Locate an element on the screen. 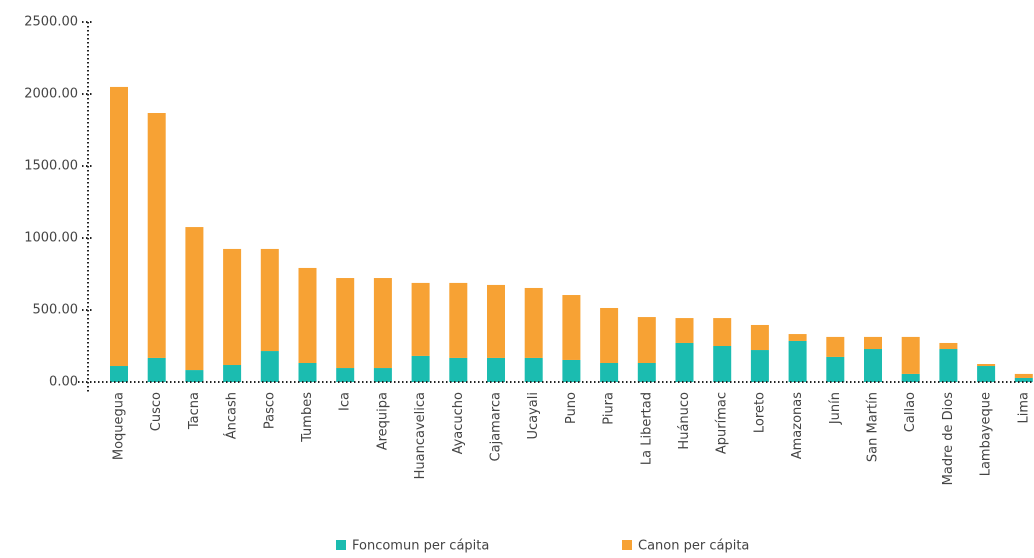  x-tick-label: Tumbes is located at coordinates (307, 417).